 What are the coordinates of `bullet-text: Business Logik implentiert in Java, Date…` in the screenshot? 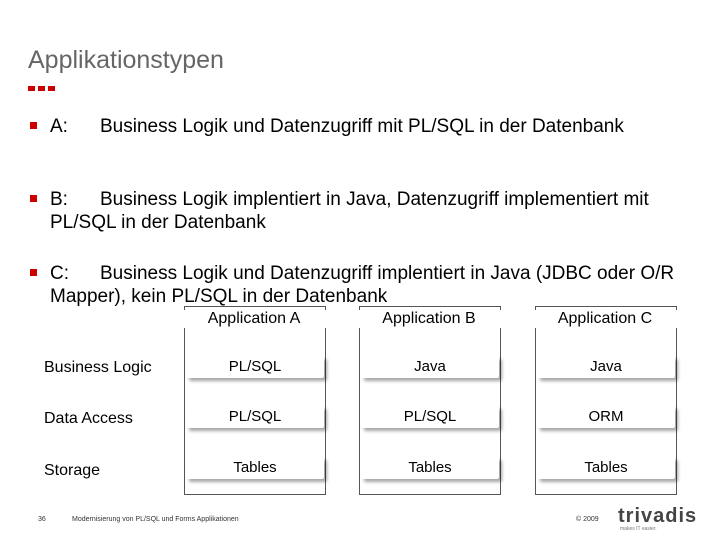 It's located at (349, 211).